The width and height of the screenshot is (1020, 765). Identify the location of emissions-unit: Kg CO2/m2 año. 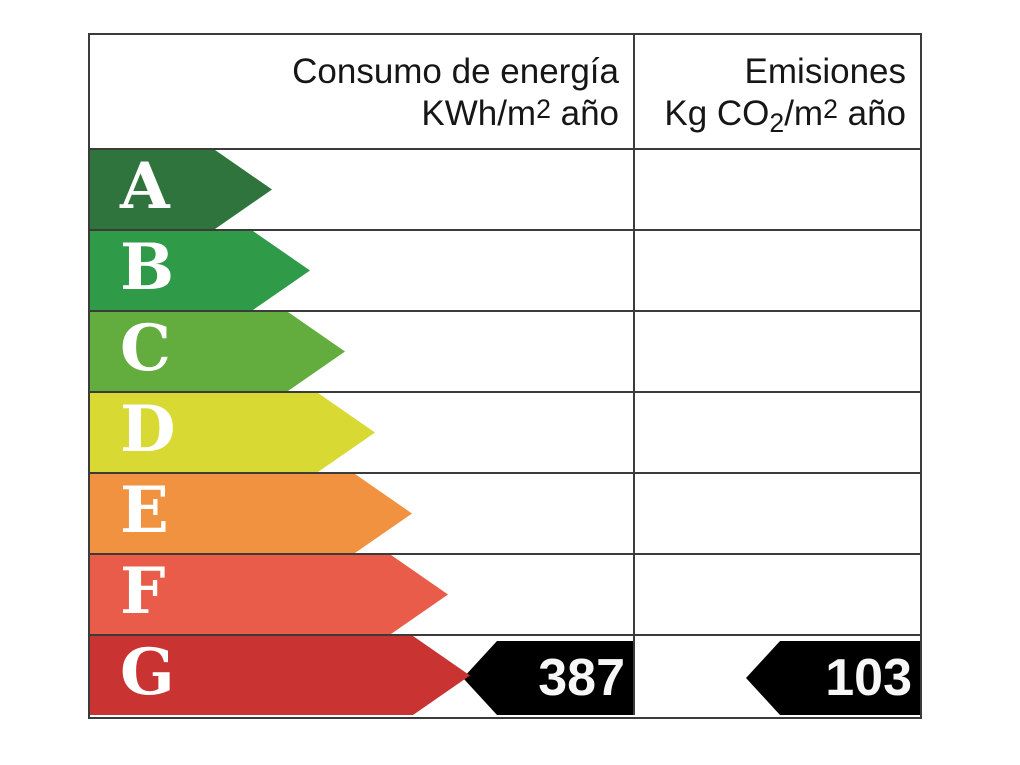
(785, 116).